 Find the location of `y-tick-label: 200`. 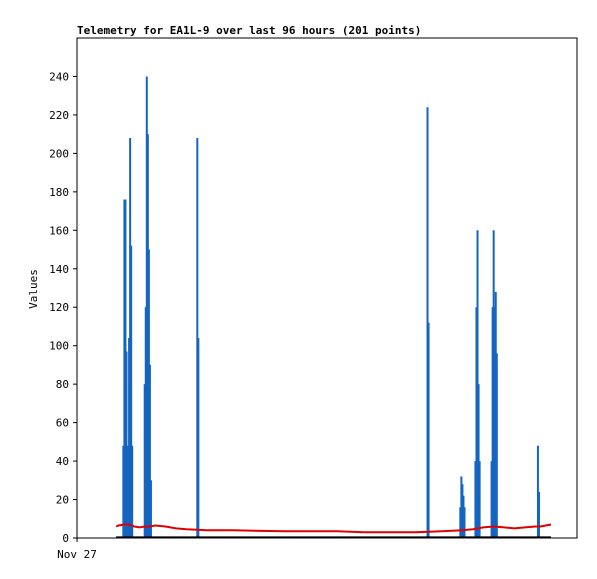

y-tick-label: 200 is located at coordinates (59, 153).